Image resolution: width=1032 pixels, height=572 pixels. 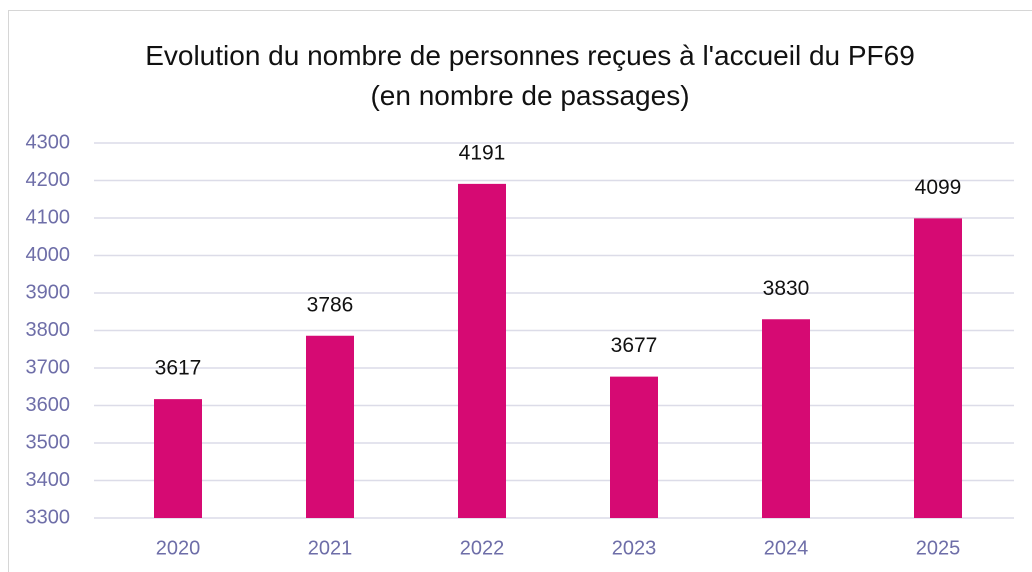 What do you see at coordinates (48, 330) in the screenshot?
I see `y-tick-label: 3800` at bounding box center [48, 330].